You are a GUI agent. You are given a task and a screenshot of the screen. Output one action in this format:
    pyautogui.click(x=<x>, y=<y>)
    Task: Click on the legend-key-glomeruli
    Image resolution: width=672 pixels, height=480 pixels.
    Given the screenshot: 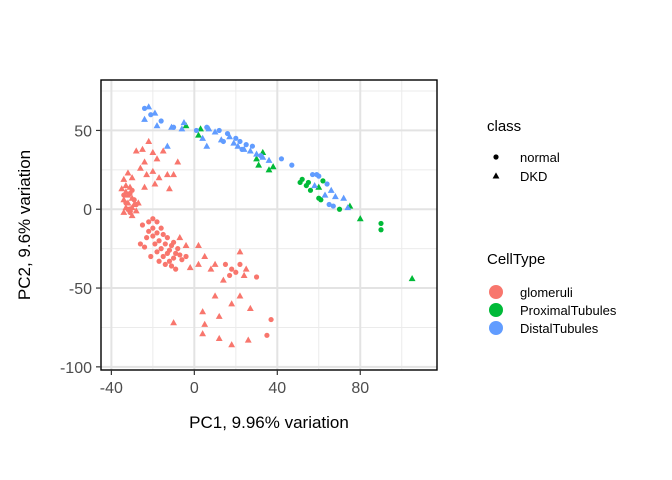 What is the action you would take?
    pyautogui.click(x=496, y=292)
    